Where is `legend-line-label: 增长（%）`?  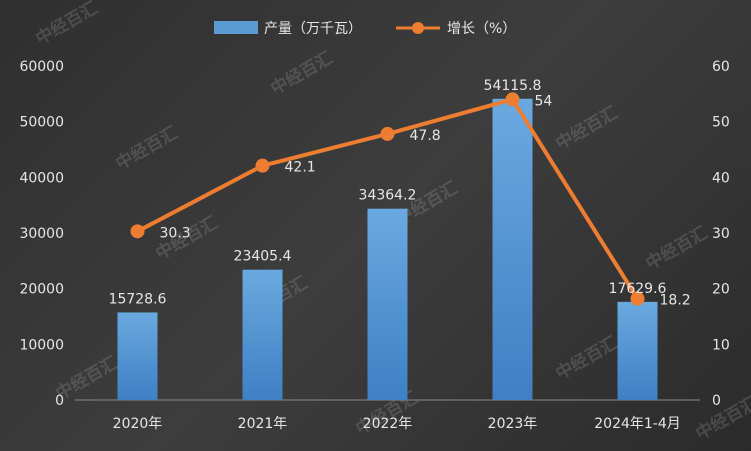
legend-line-label: 增长（%） is located at coordinates (481, 29).